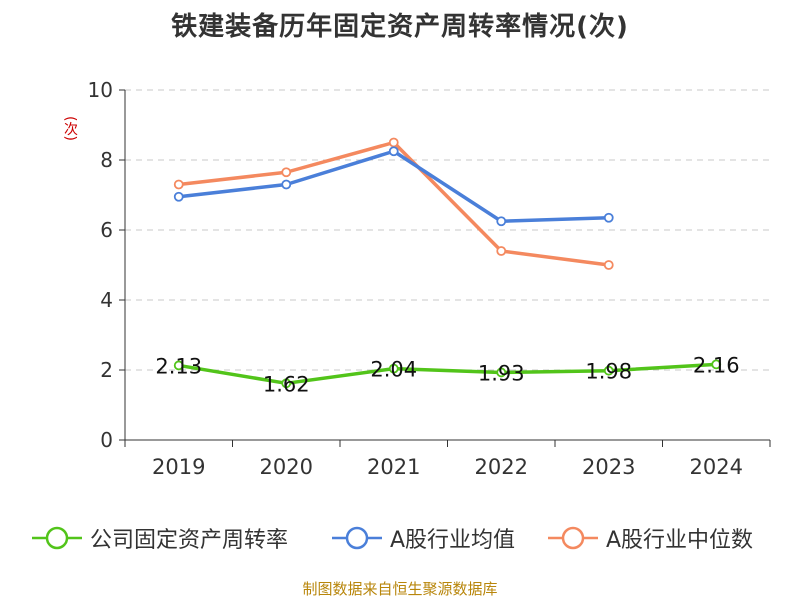 The width and height of the screenshot is (800, 600). Describe the element at coordinates (178, 467) in the screenshot. I see `x-tick-label: 2019` at that location.